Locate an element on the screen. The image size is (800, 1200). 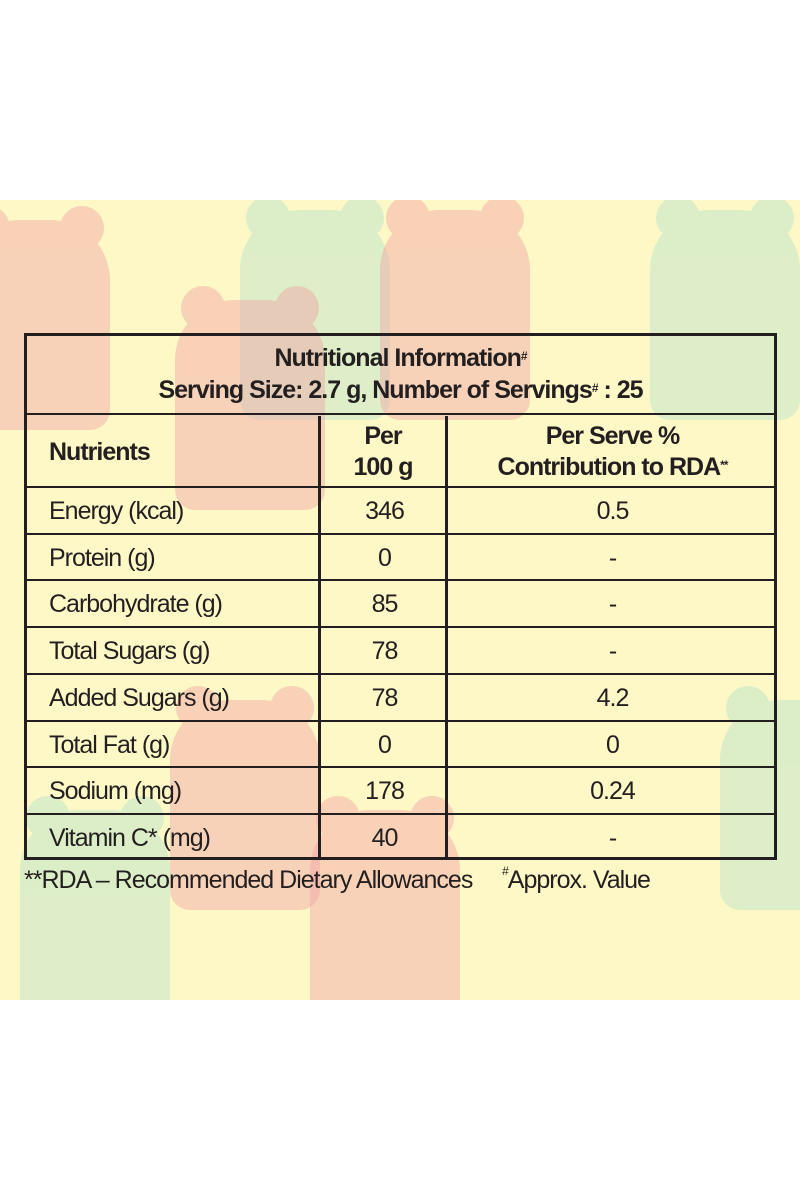
serving-mark: # is located at coordinates (595, 388).